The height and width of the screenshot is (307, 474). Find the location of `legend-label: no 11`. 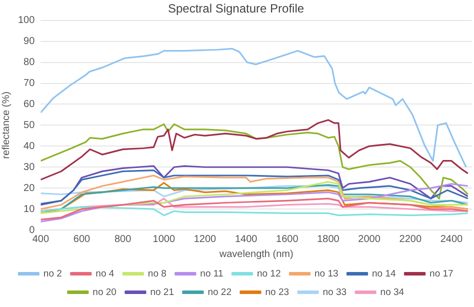

legend-label: no 11 is located at coordinates (212, 274).